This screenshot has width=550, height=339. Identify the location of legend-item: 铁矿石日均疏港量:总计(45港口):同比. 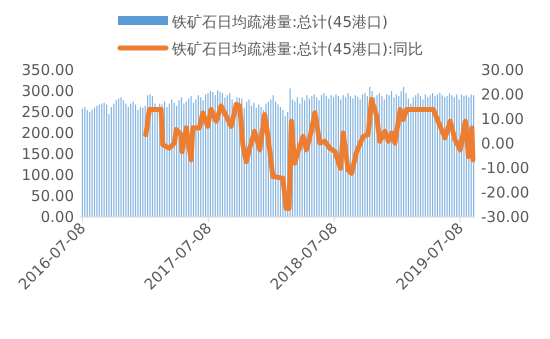
(270, 49).